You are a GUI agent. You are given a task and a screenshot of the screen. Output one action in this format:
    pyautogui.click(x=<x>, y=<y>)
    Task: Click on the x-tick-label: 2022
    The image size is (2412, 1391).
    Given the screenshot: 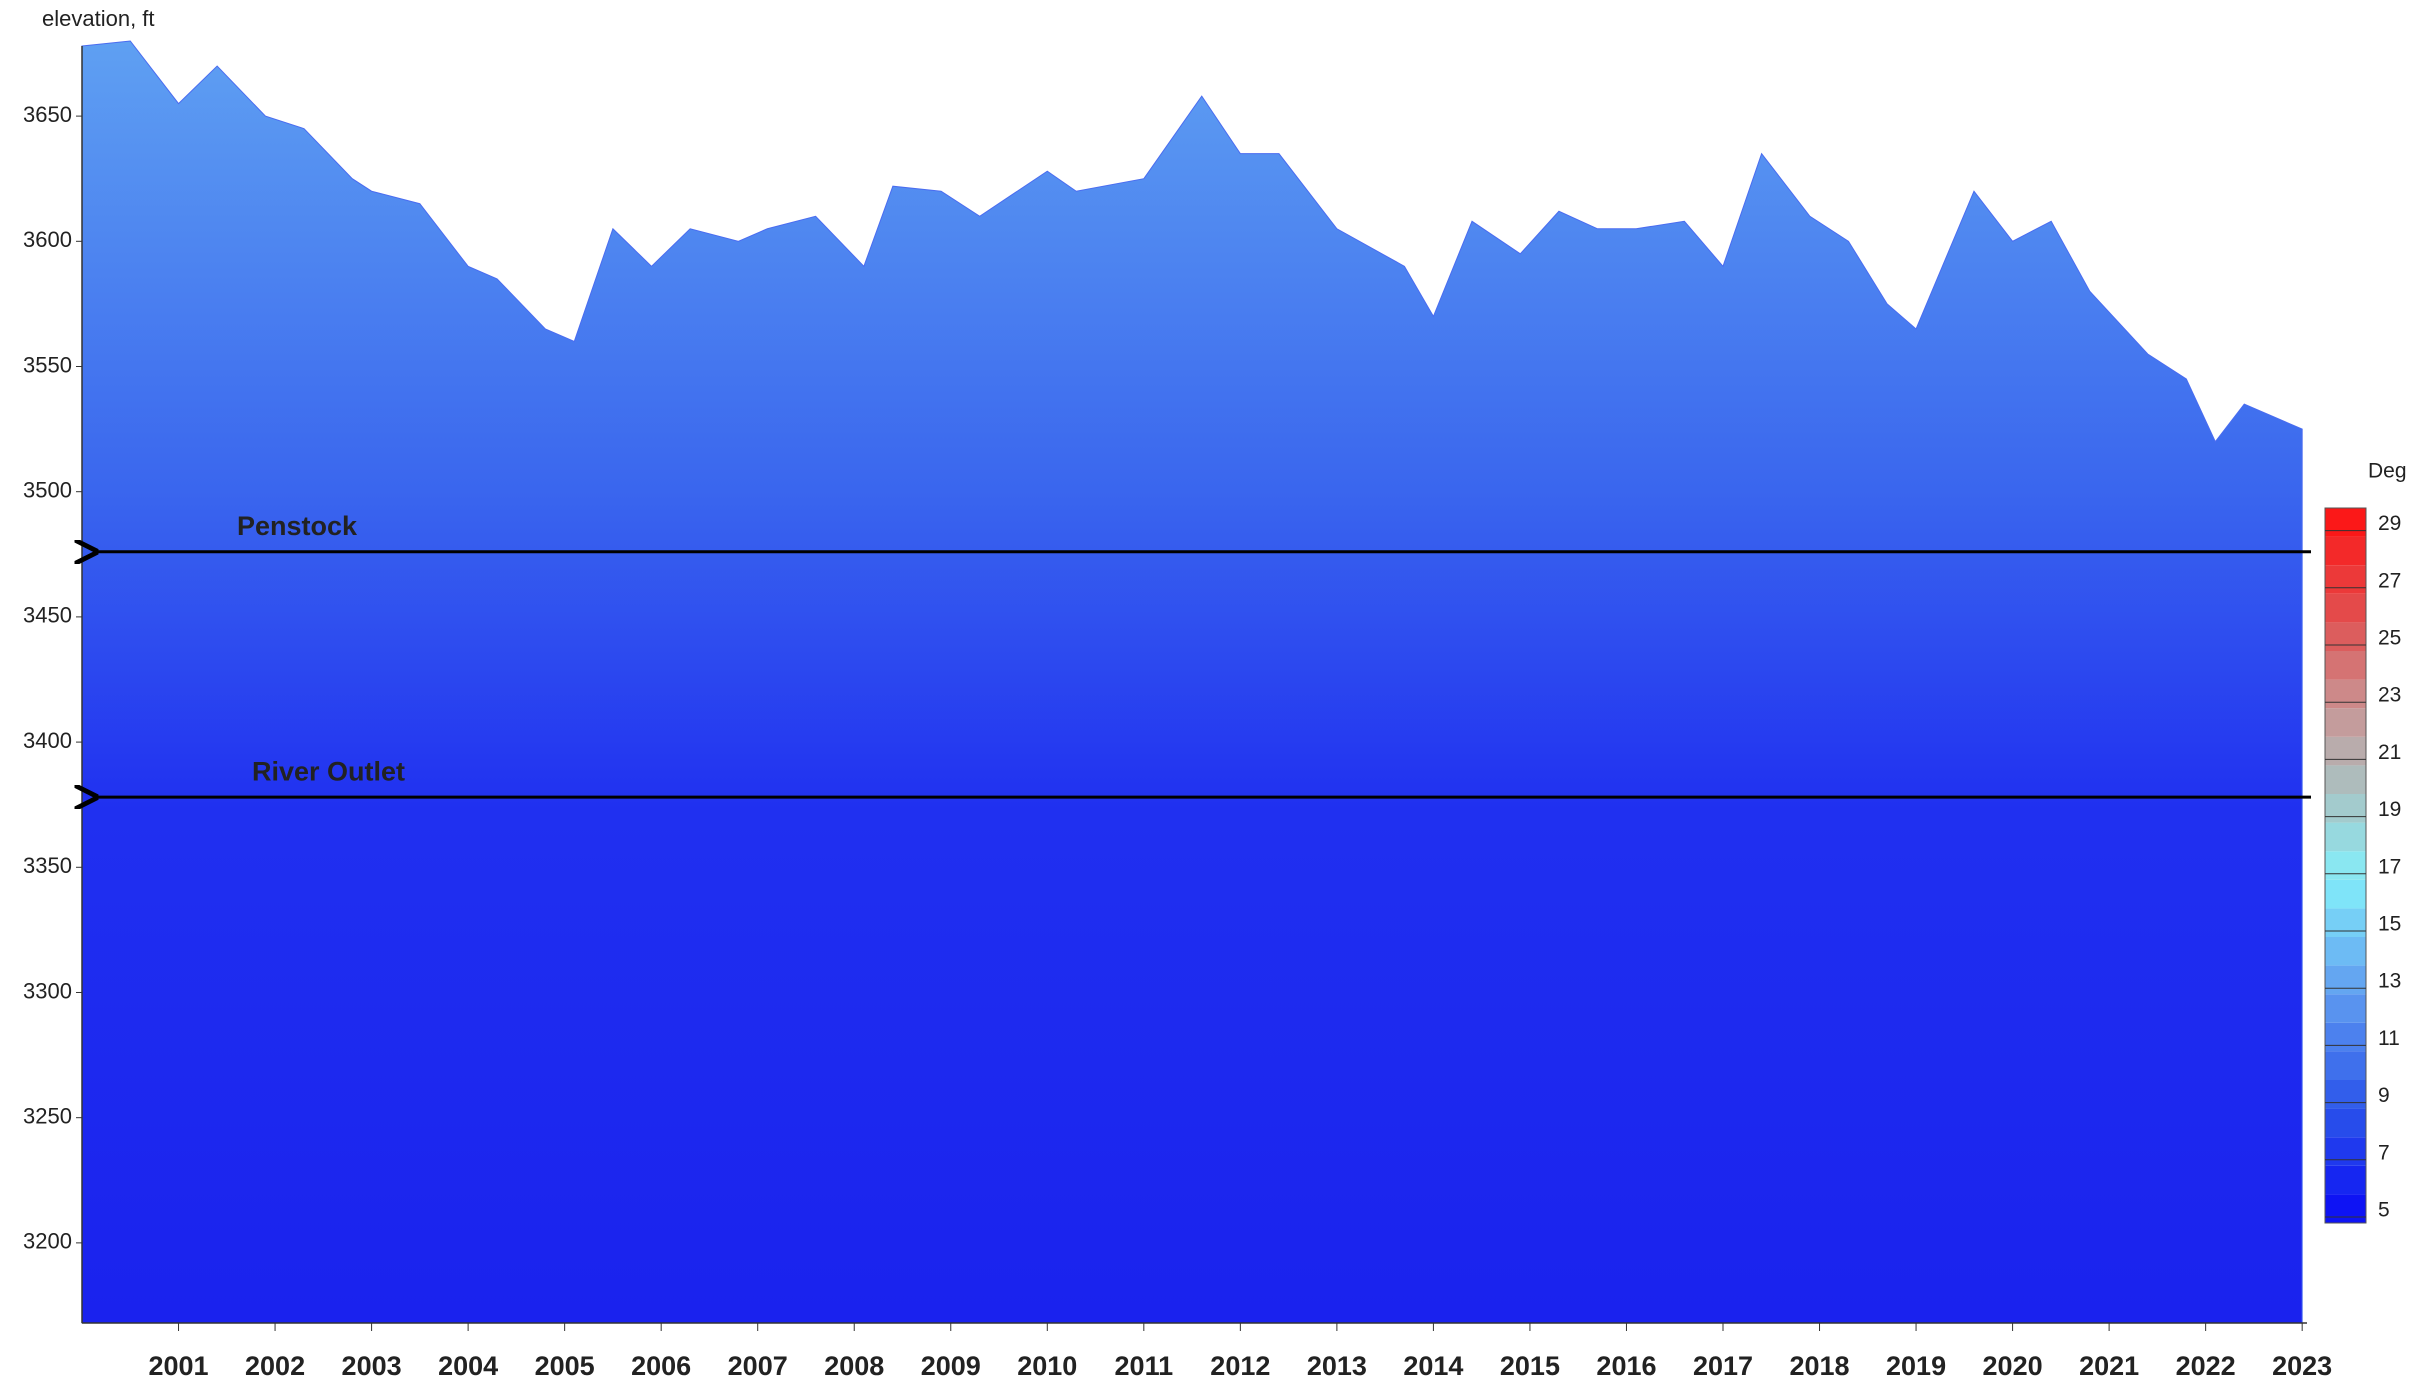 What is the action you would take?
    pyautogui.click(x=2206, y=1366)
    